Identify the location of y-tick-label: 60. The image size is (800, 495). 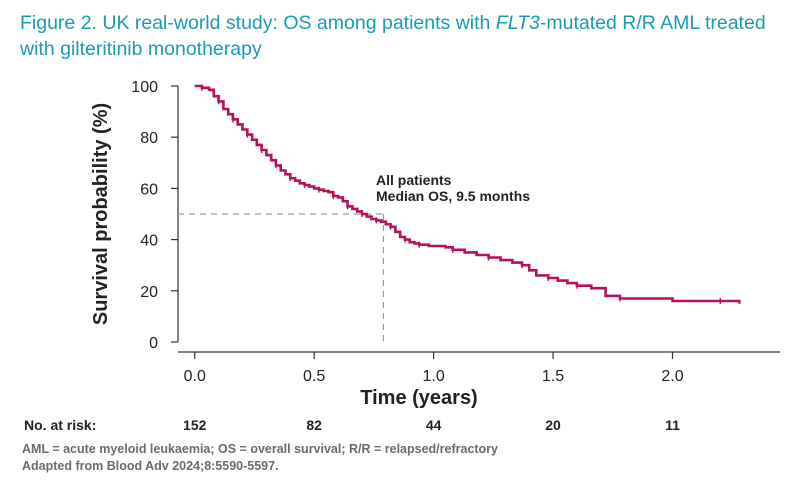
(149, 189).